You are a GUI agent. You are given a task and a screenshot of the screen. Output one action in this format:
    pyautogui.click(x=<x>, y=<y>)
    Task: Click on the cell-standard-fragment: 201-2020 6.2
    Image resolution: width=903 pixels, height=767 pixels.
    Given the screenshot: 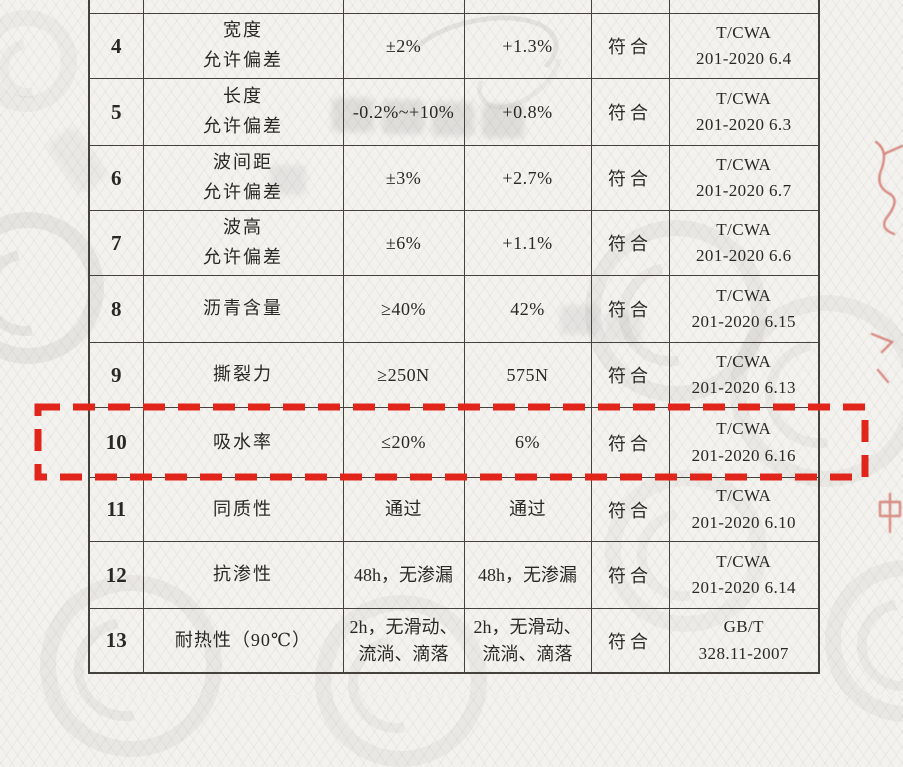 What is the action you would take?
    pyautogui.click(x=744, y=7)
    